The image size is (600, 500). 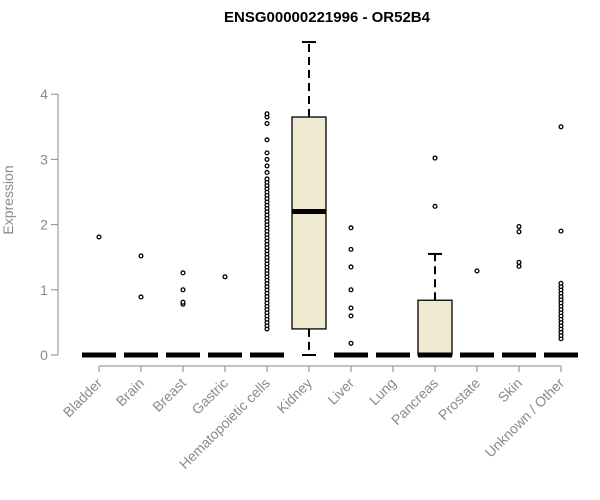 I want to click on x-tick-label: Liver, so click(x=340, y=391).